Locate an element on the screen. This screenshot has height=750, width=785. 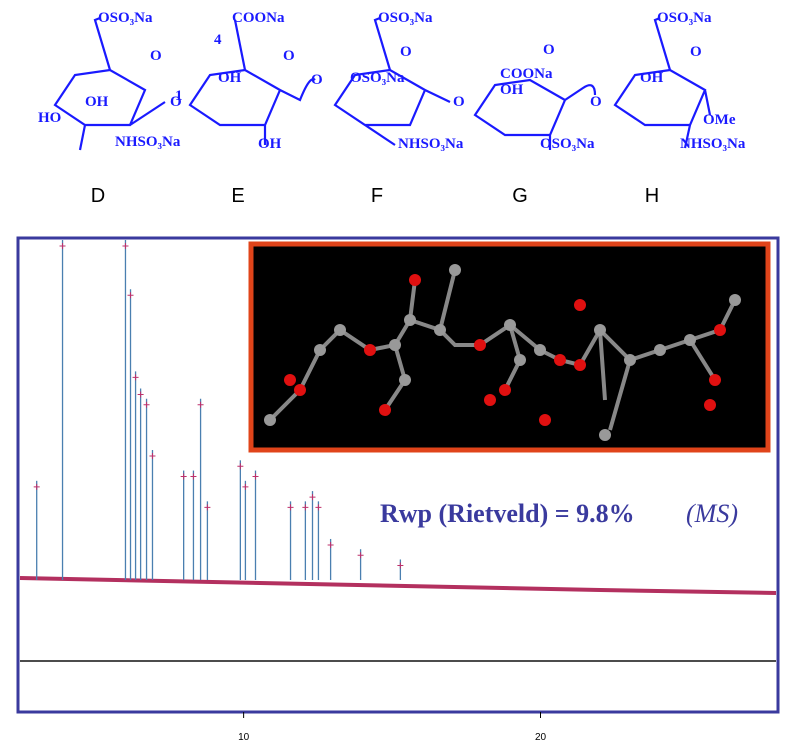
rwp-method: (MS) is located at coordinates (712, 513).